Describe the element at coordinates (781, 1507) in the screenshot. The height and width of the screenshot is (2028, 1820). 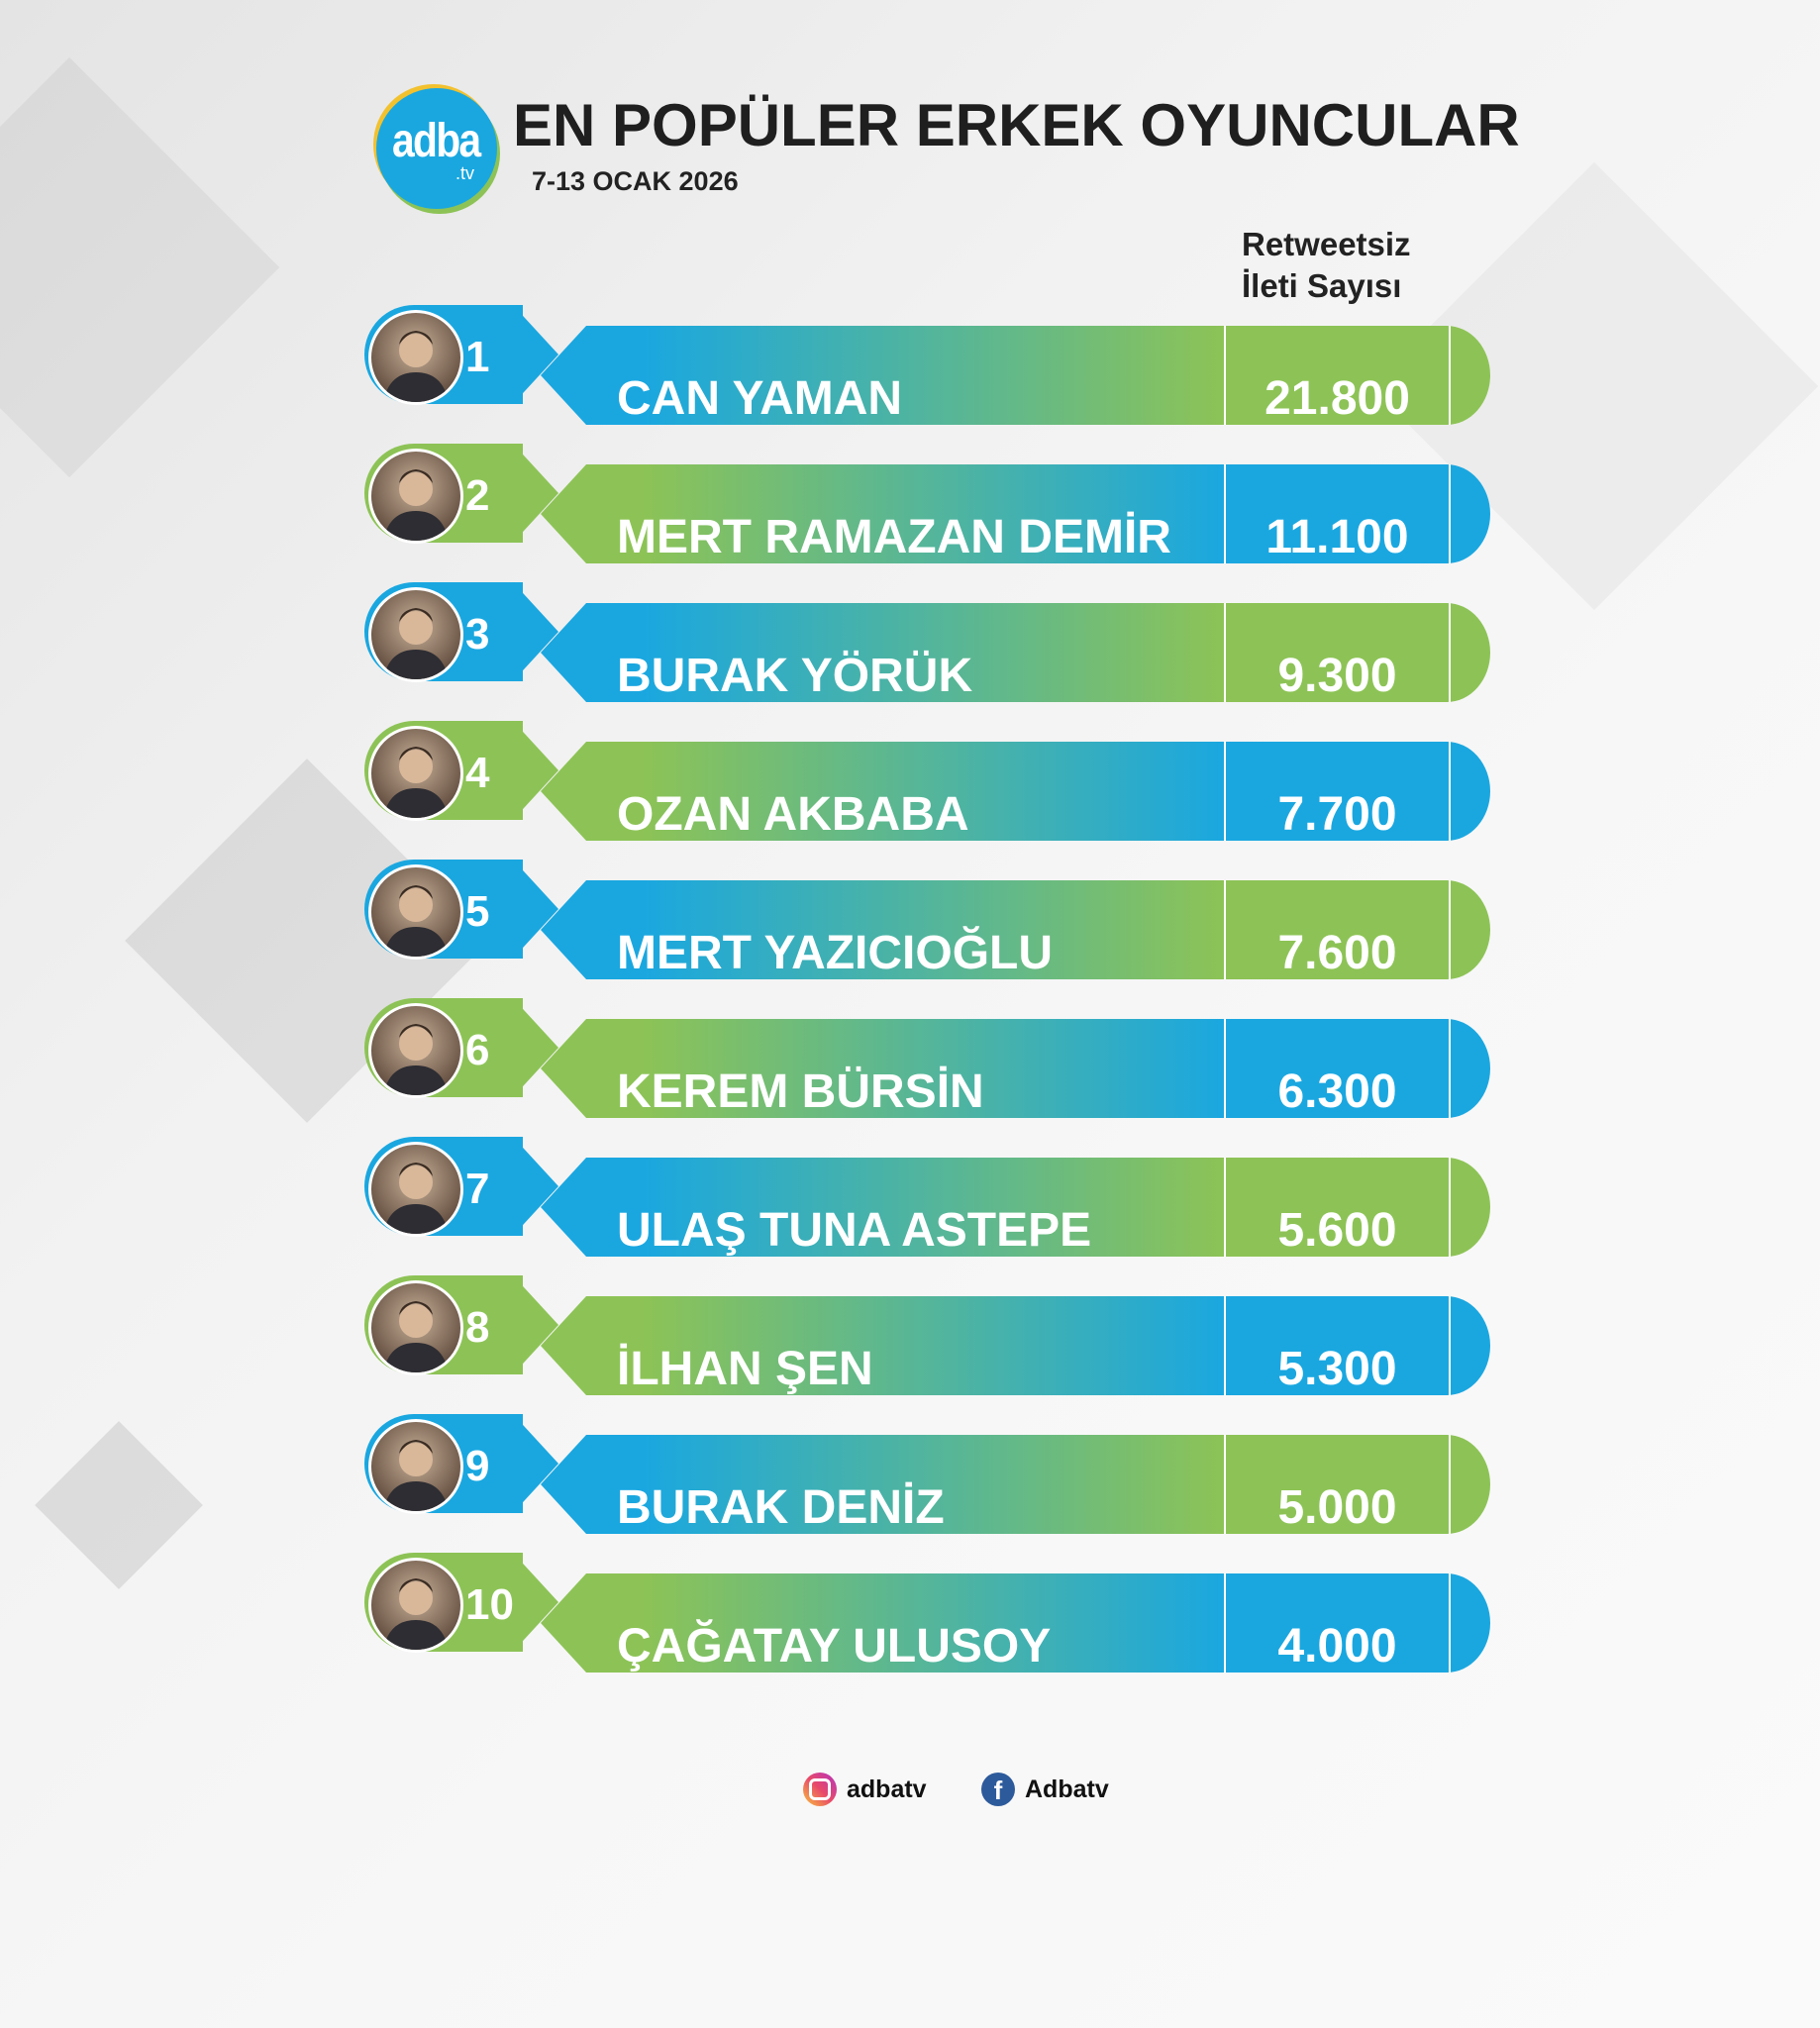
I see `actor-name: BURAK DENİZ` at that location.